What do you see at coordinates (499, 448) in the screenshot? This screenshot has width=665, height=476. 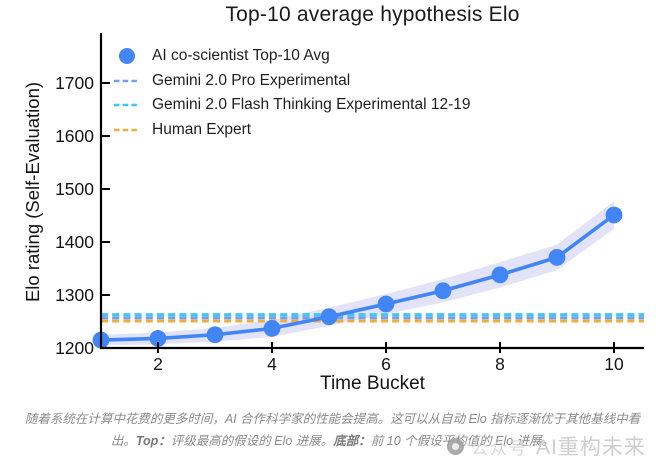 I see `watermark-label: 公众号` at bounding box center [499, 448].